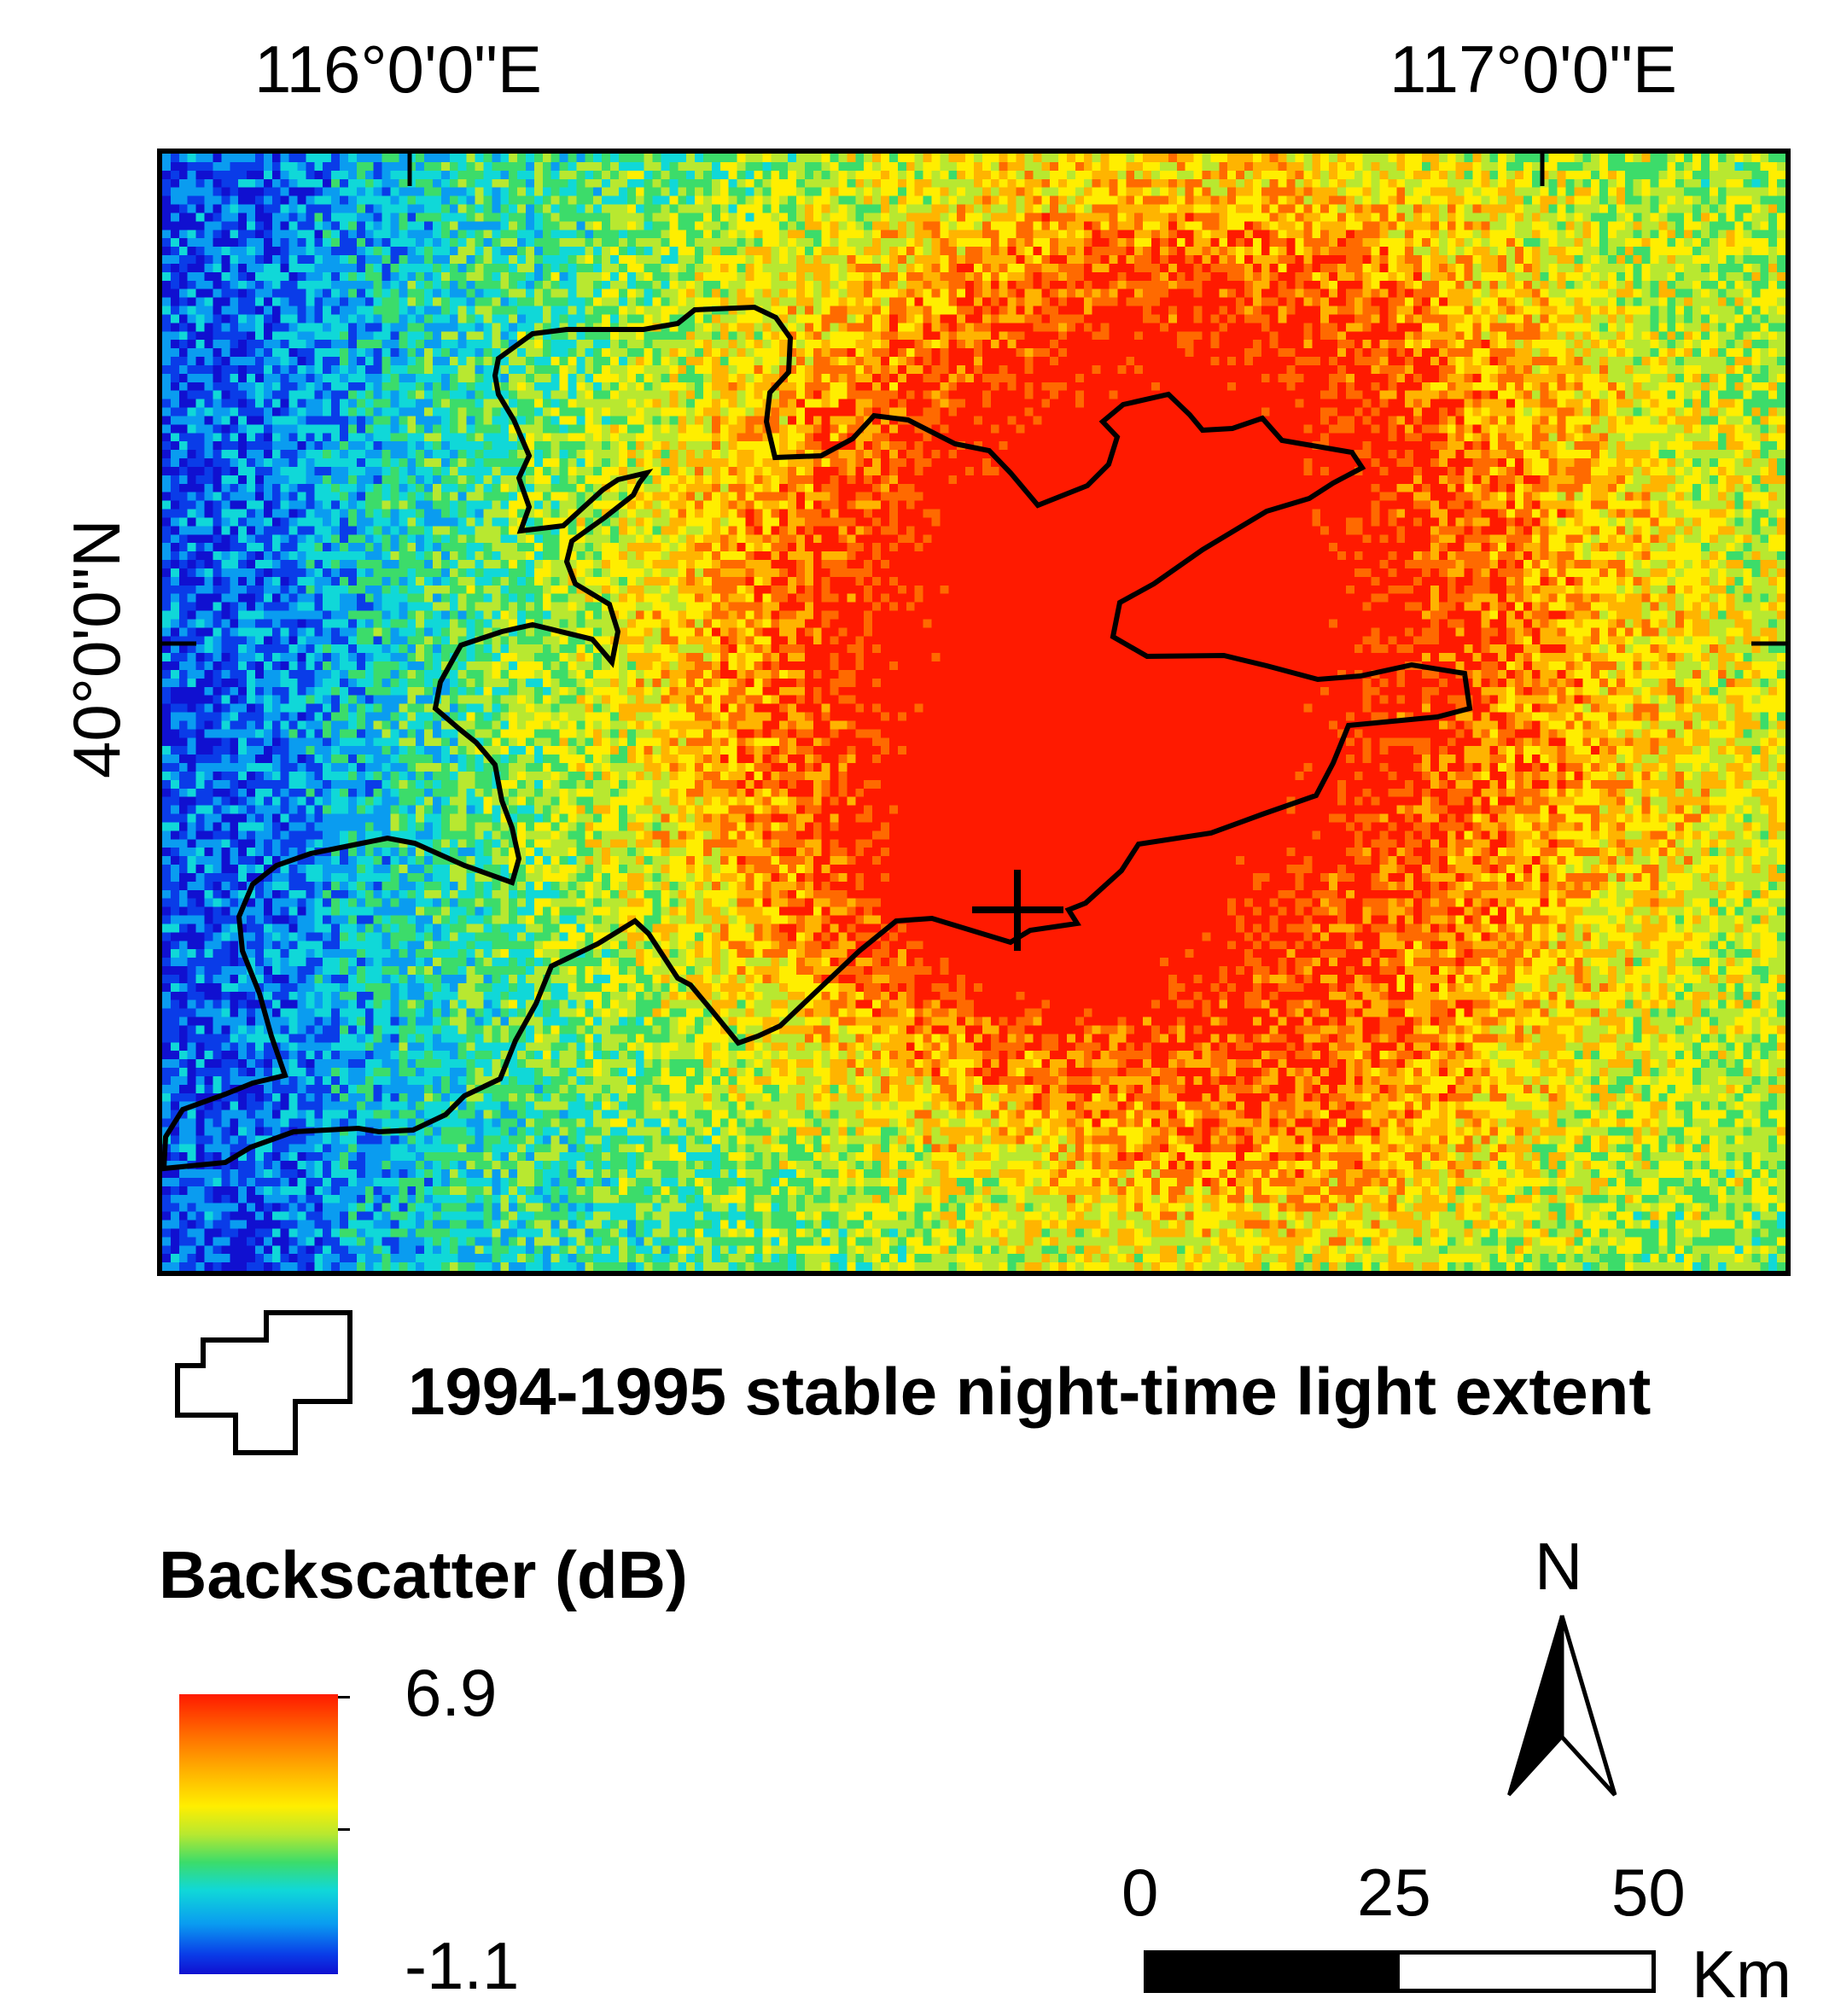  I want to click on backscatter-colorbar, so click(258, 1834).